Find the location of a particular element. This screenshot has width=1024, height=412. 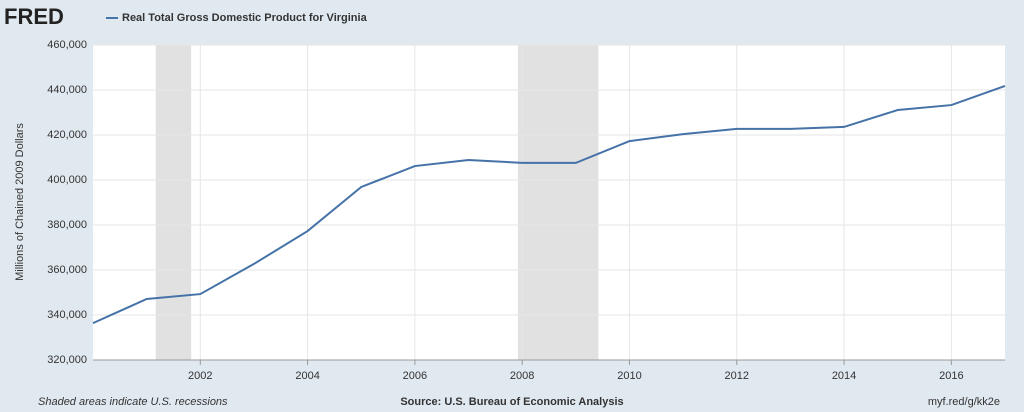

x-tick-label: 2010 is located at coordinates (629, 376).